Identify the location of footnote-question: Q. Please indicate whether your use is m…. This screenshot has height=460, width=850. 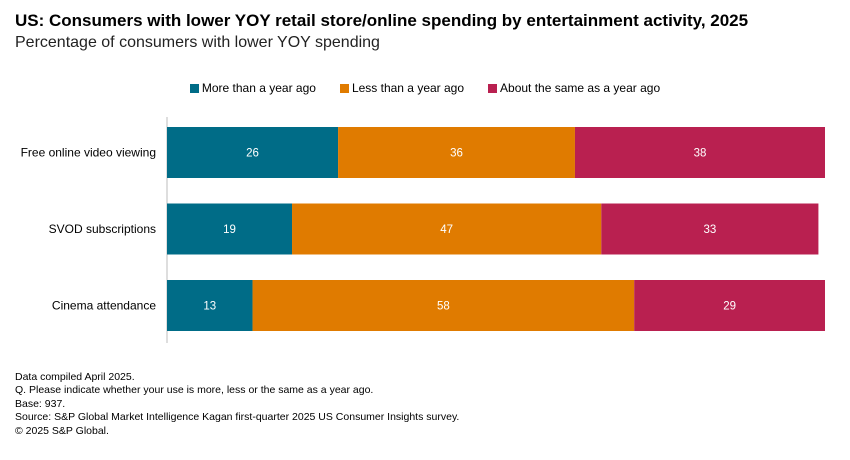
(194, 390).